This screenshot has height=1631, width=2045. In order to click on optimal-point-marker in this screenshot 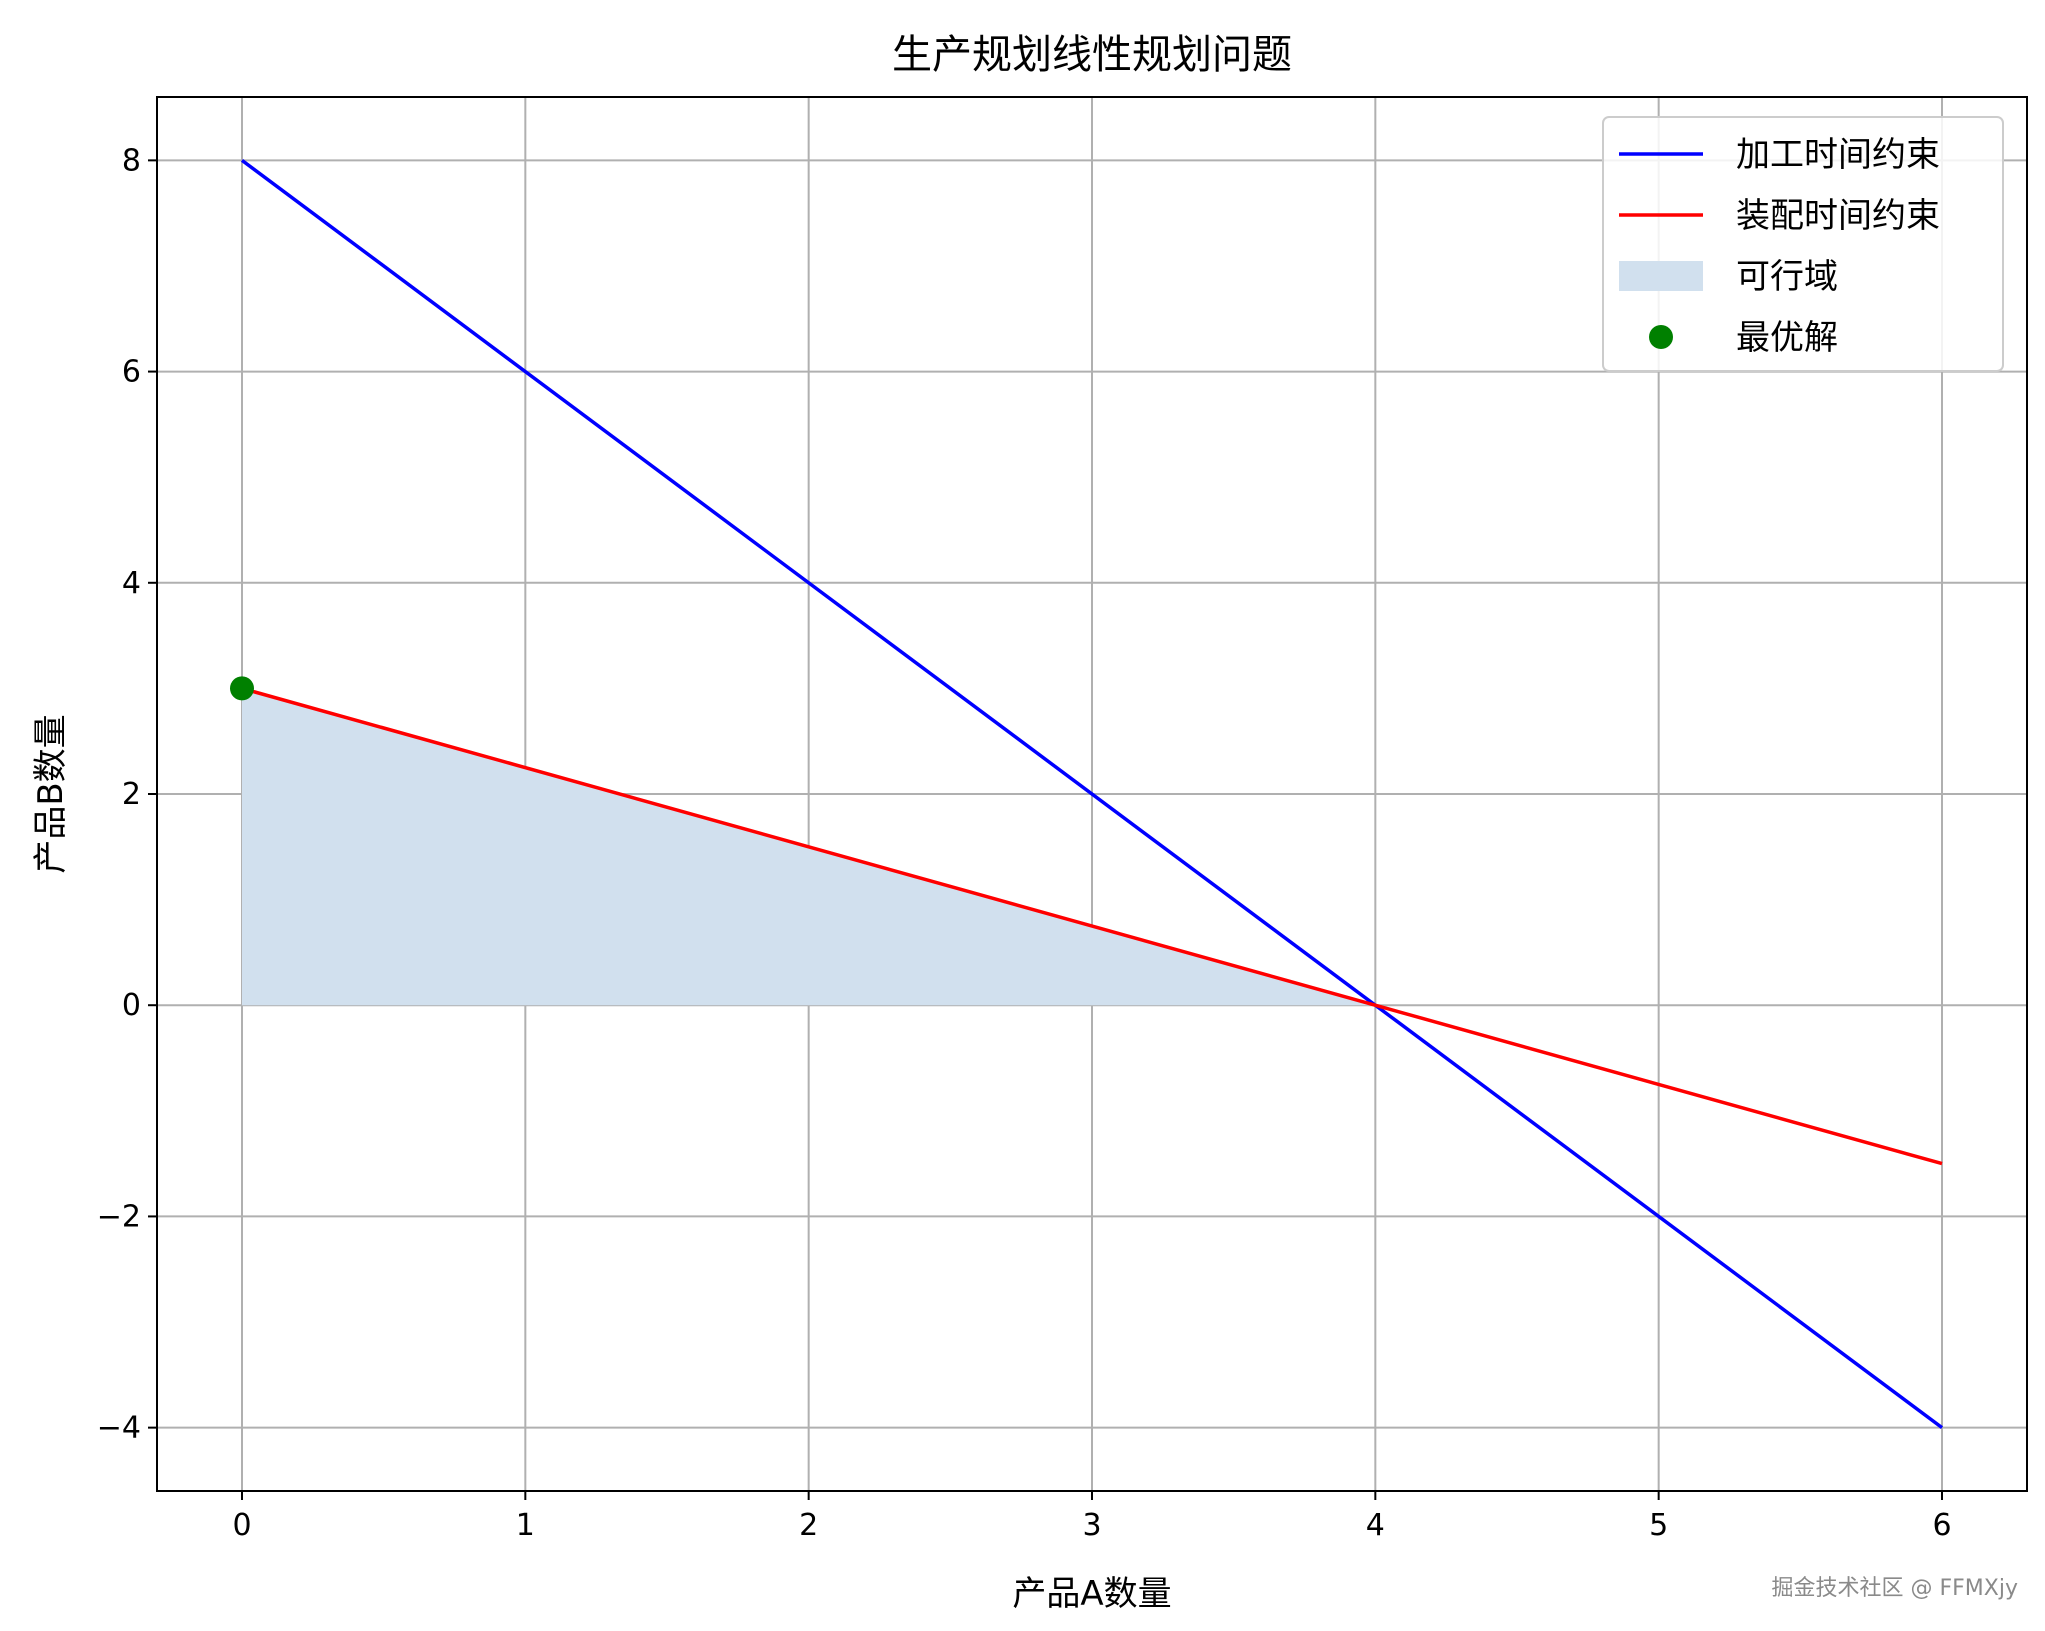, I will do `click(242, 688)`.